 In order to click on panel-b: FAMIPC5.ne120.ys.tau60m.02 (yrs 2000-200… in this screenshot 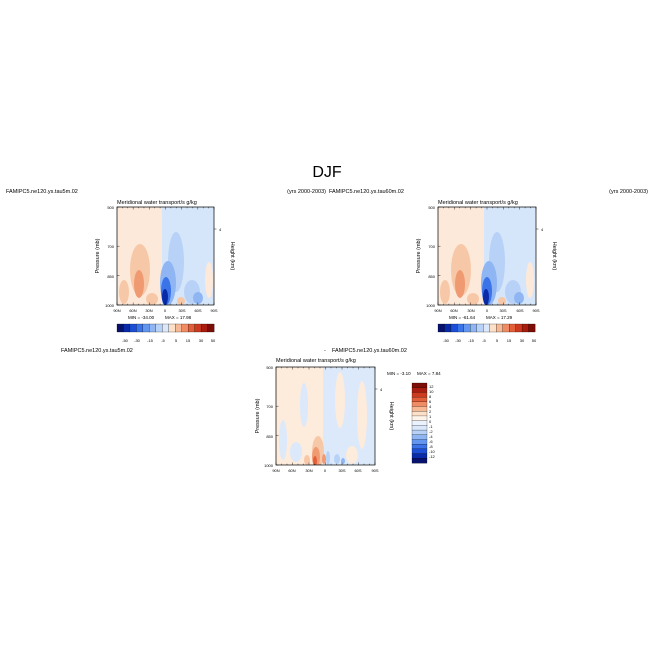, I will do `click(488, 266)`.